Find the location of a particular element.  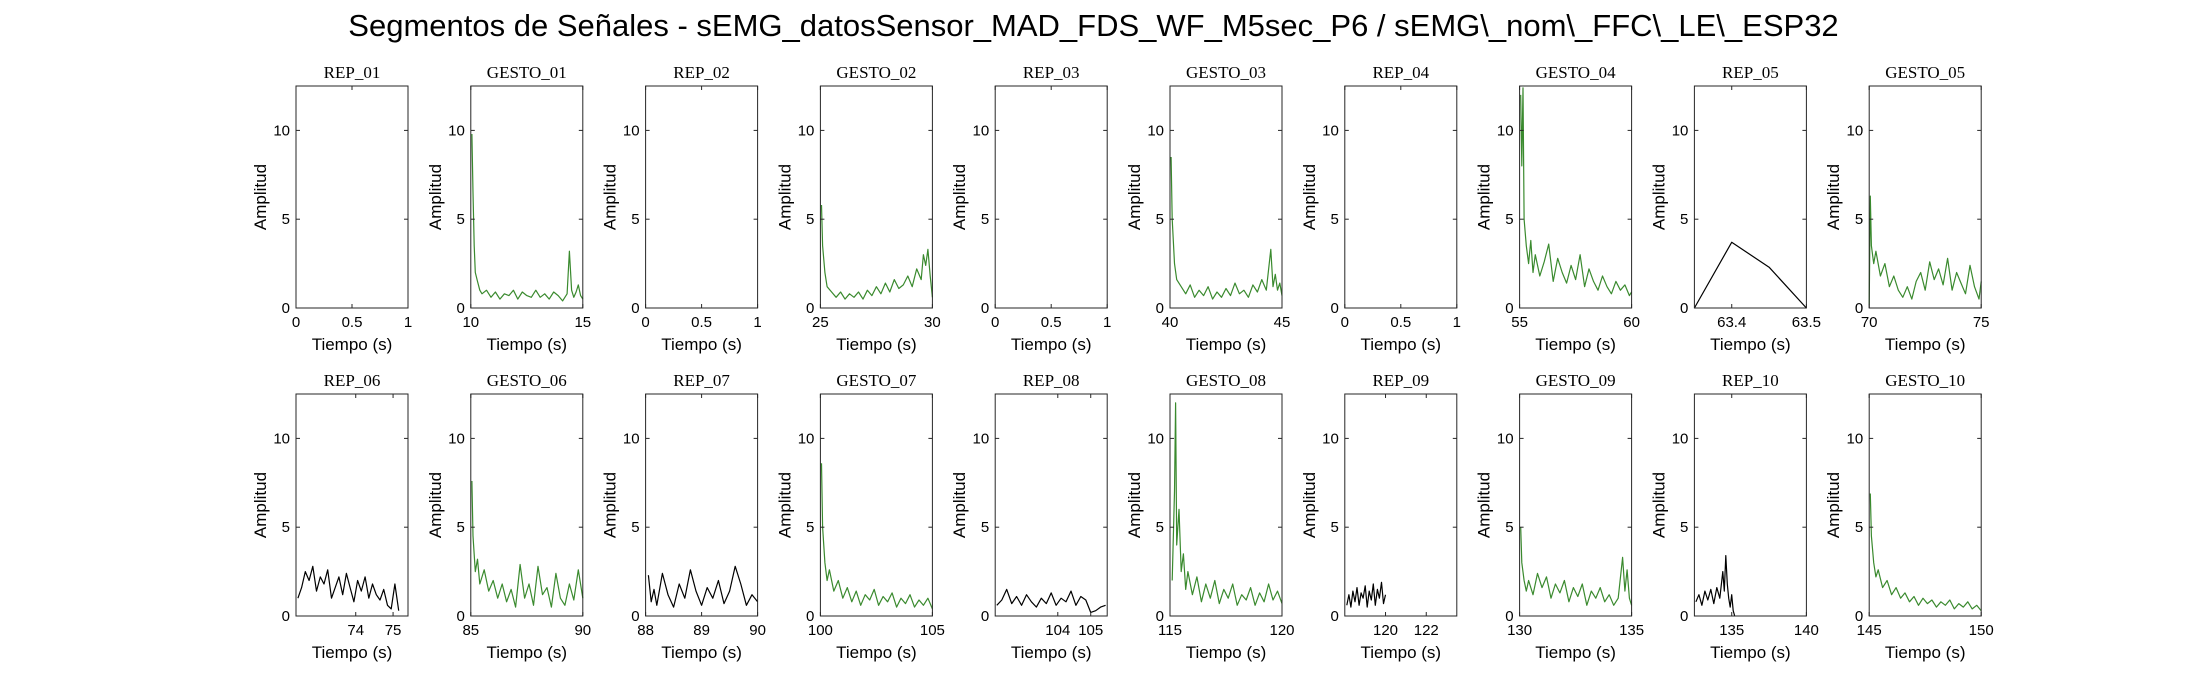

x-tick-label: 140 is located at coordinates (1806, 630).